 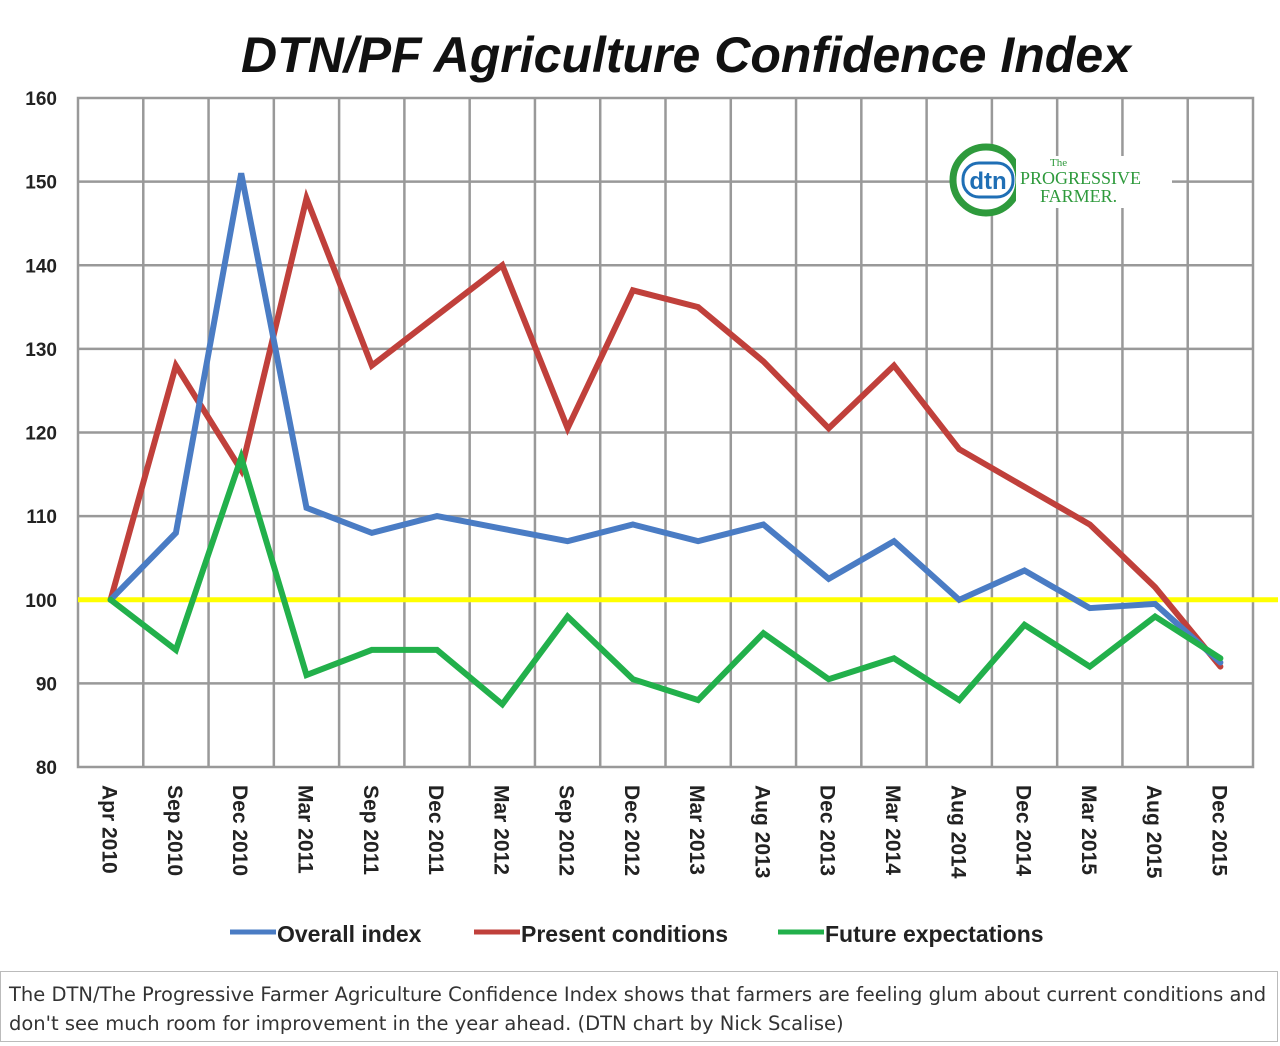 I want to click on x-tick-label: Apr 2010, so click(x=109, y=829).